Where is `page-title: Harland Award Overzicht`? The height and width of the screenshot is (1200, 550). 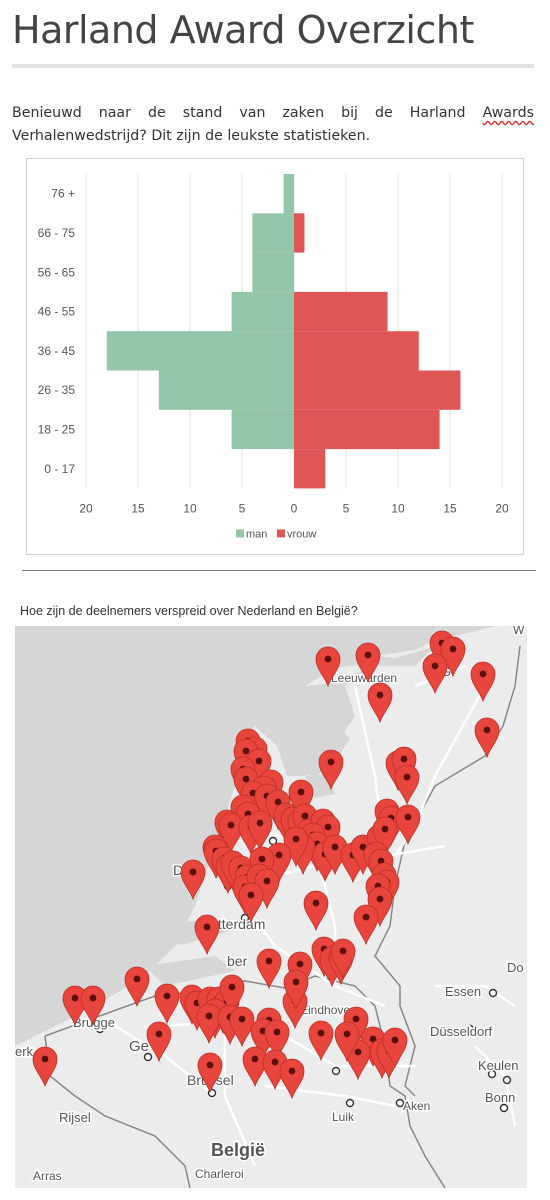
page-title: Harland Award Overzicht is located at coordinates (243, 30).